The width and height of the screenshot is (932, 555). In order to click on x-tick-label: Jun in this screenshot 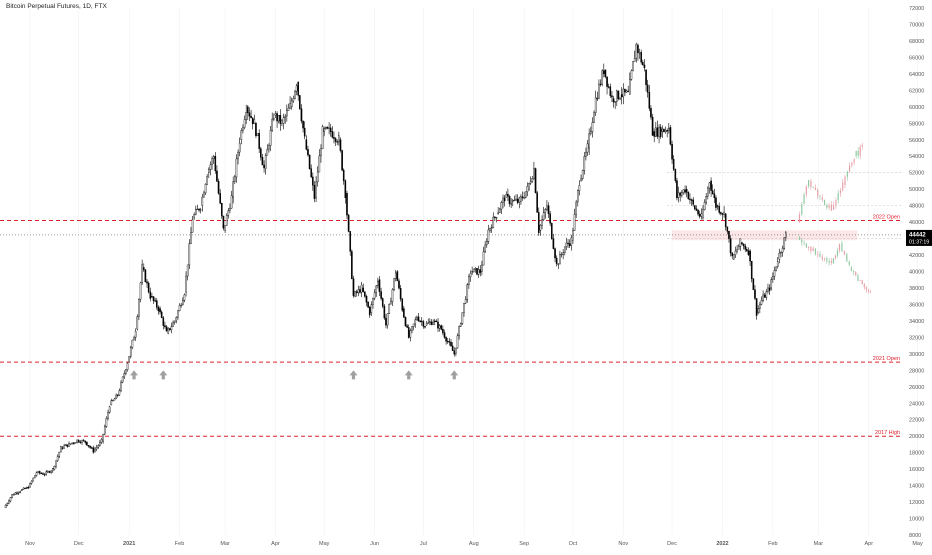, I will do `click(374, 544)`.